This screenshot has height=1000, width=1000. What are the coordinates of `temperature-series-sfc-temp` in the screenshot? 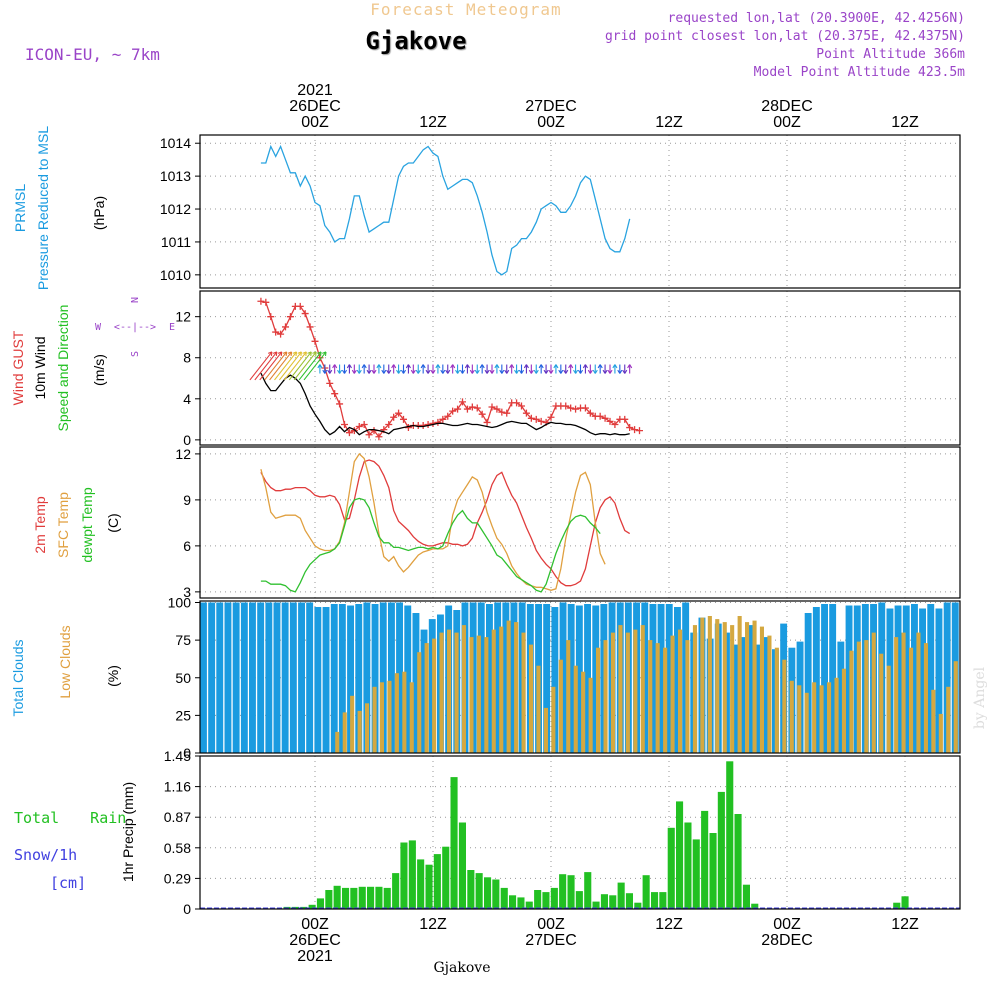 It's located at (433, 521).